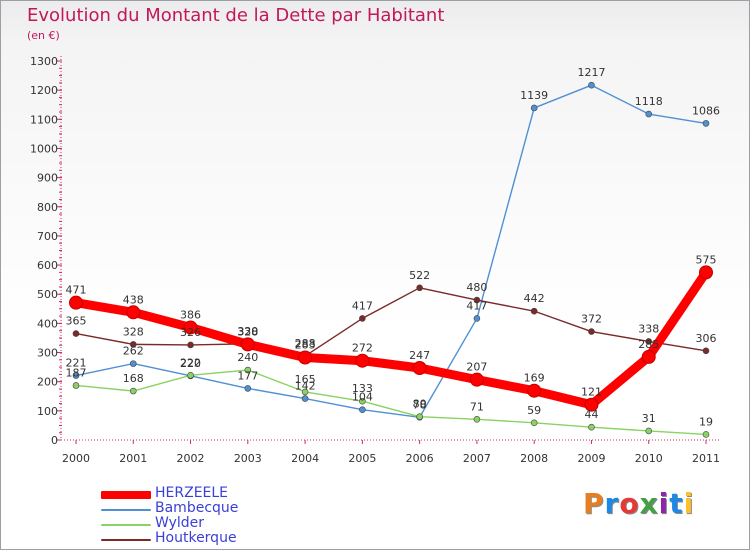  What do you see at coordinates (180, 523) in the screenshot?
I see `legend-label: Wylder` at bounding box center [180, 523].